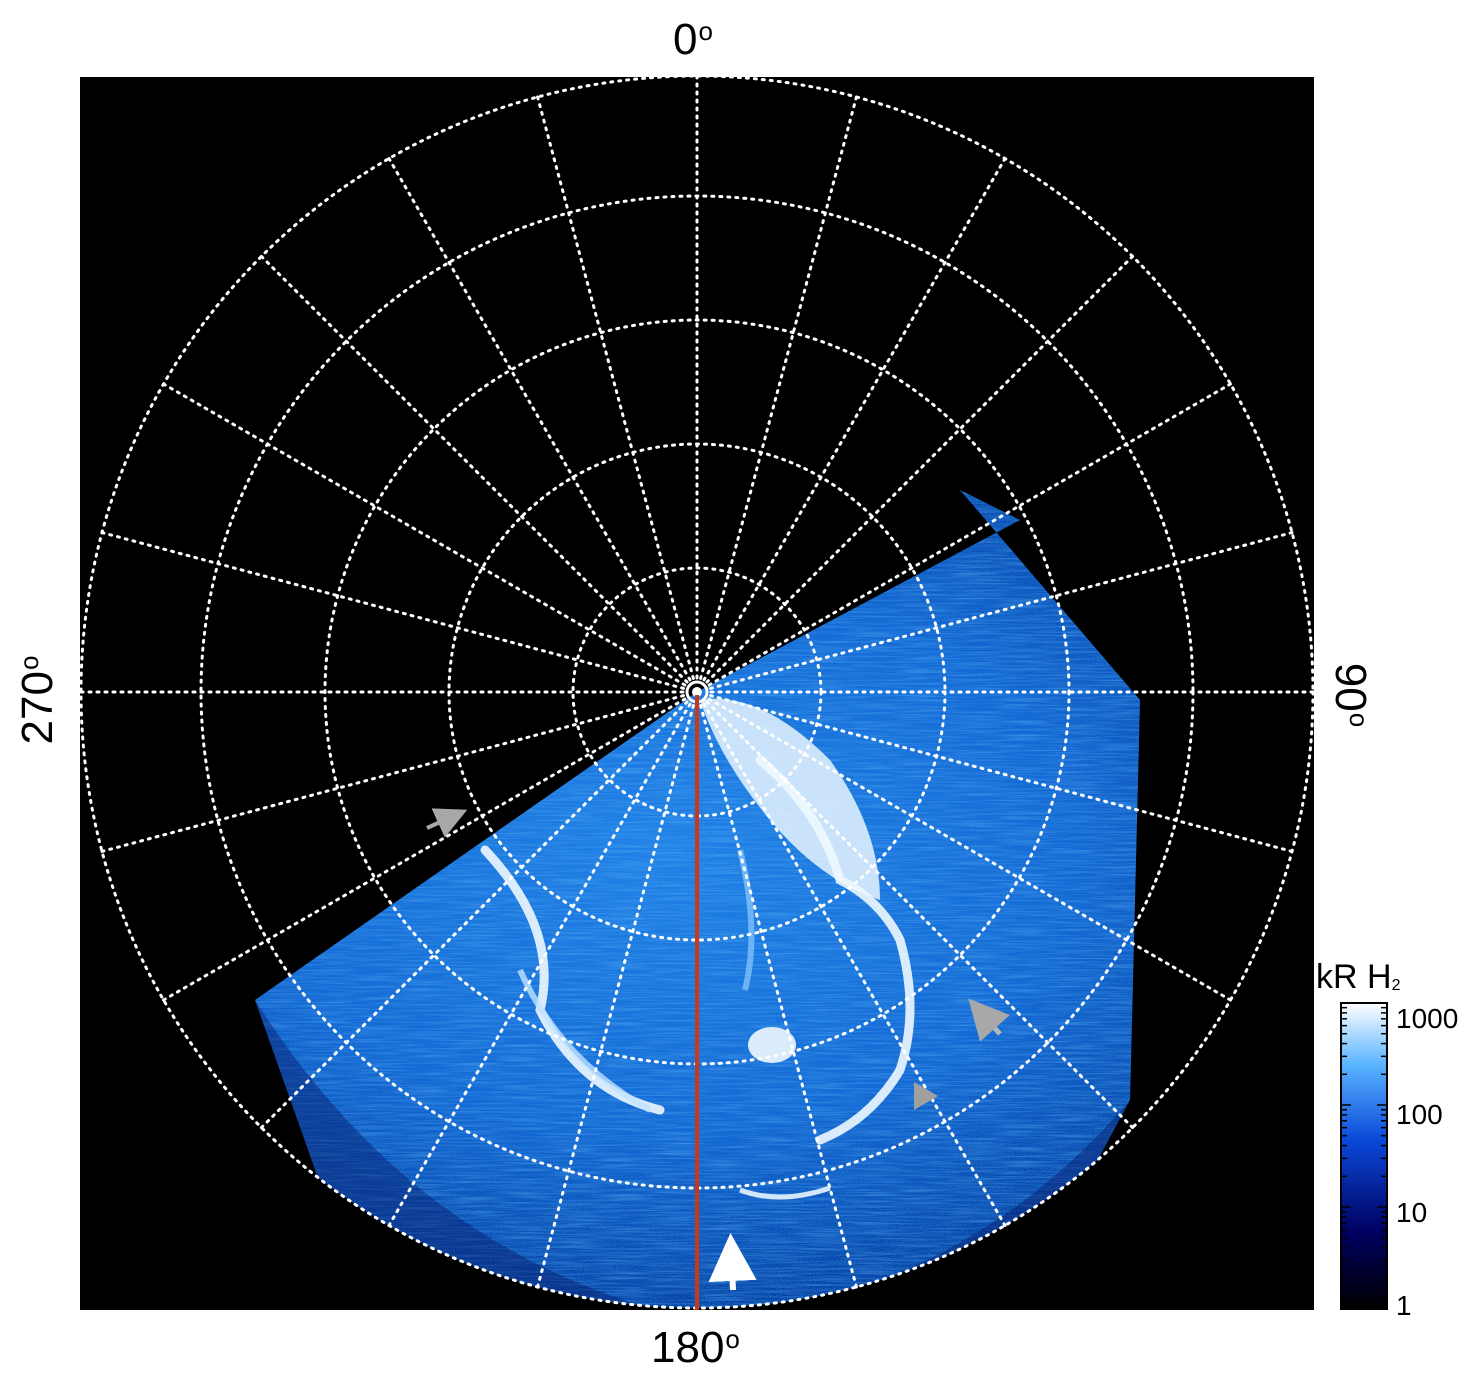 The height and width of the screenshot is (1386, 1481). Describe the element at coordinates (447, 823) in the screenshot. I see `gray-arrow-left` at that location.